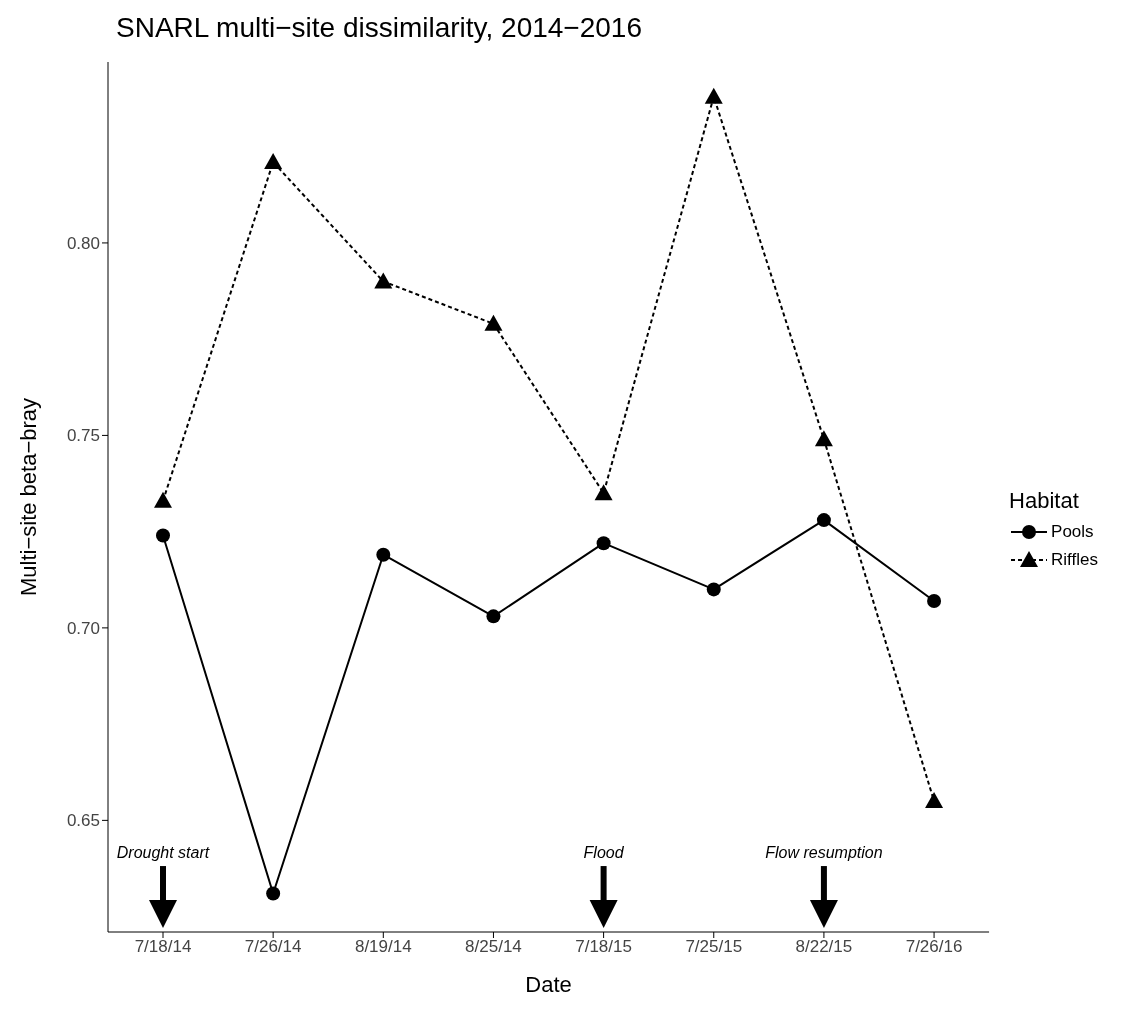  What do you see at coordinates (83, 436) in the screenshot?
I see `y-tick-label: 0.75` at bounding box center [83, 436].